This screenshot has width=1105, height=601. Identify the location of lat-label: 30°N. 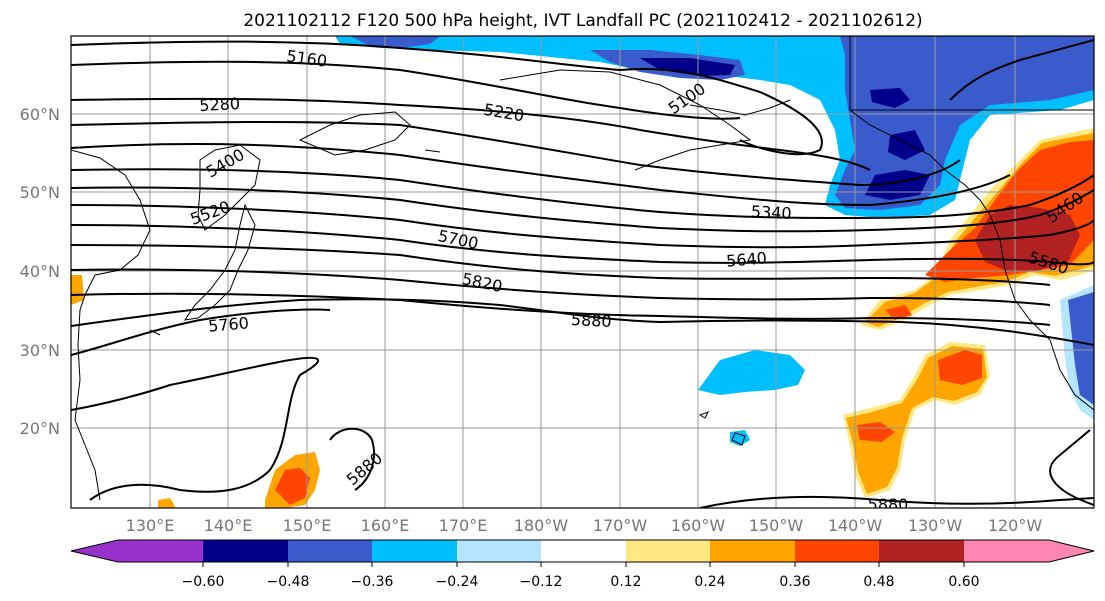
(40, 350).